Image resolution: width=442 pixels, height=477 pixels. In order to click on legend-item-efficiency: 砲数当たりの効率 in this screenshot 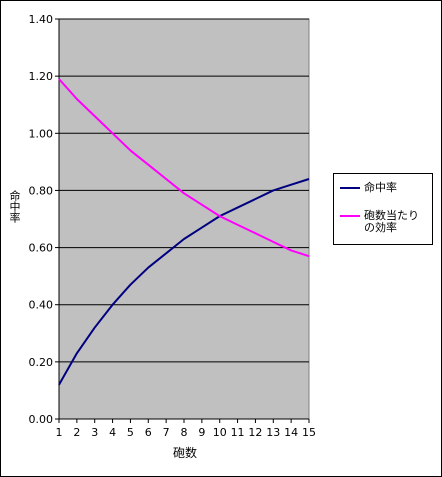, I will do `click(384, 222)`.